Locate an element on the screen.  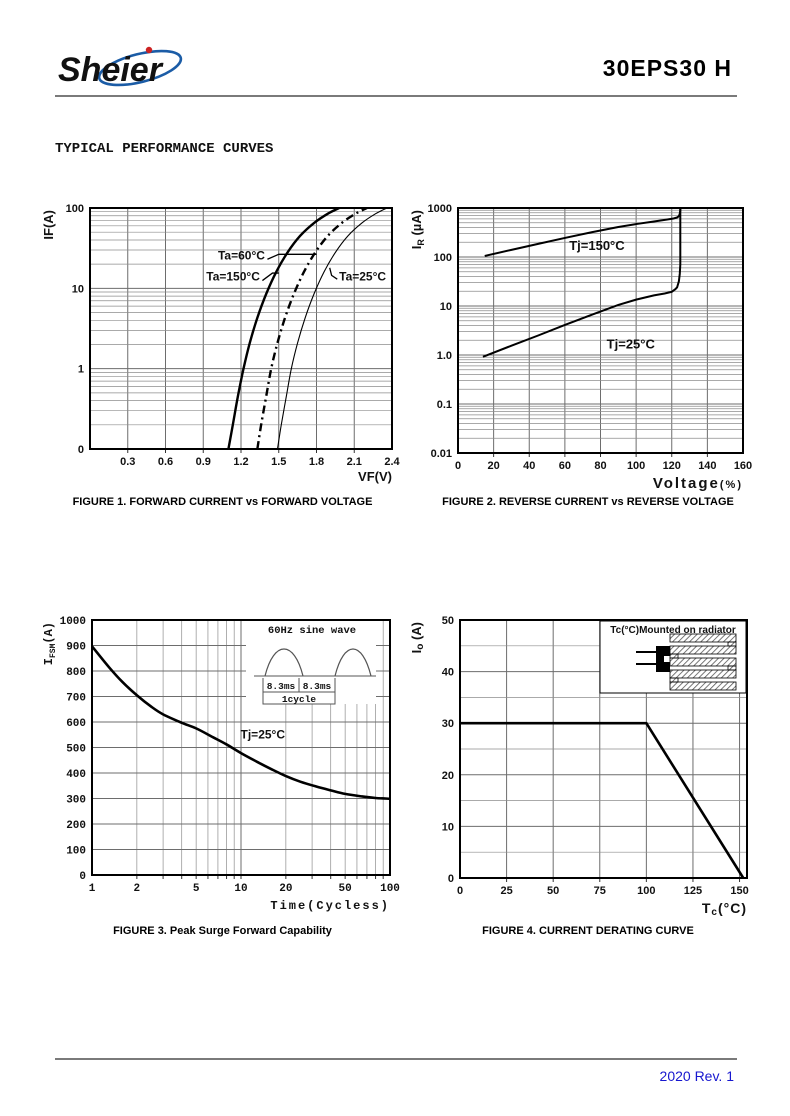
logo-red-dot-icon is located at coordinates (149, 50).